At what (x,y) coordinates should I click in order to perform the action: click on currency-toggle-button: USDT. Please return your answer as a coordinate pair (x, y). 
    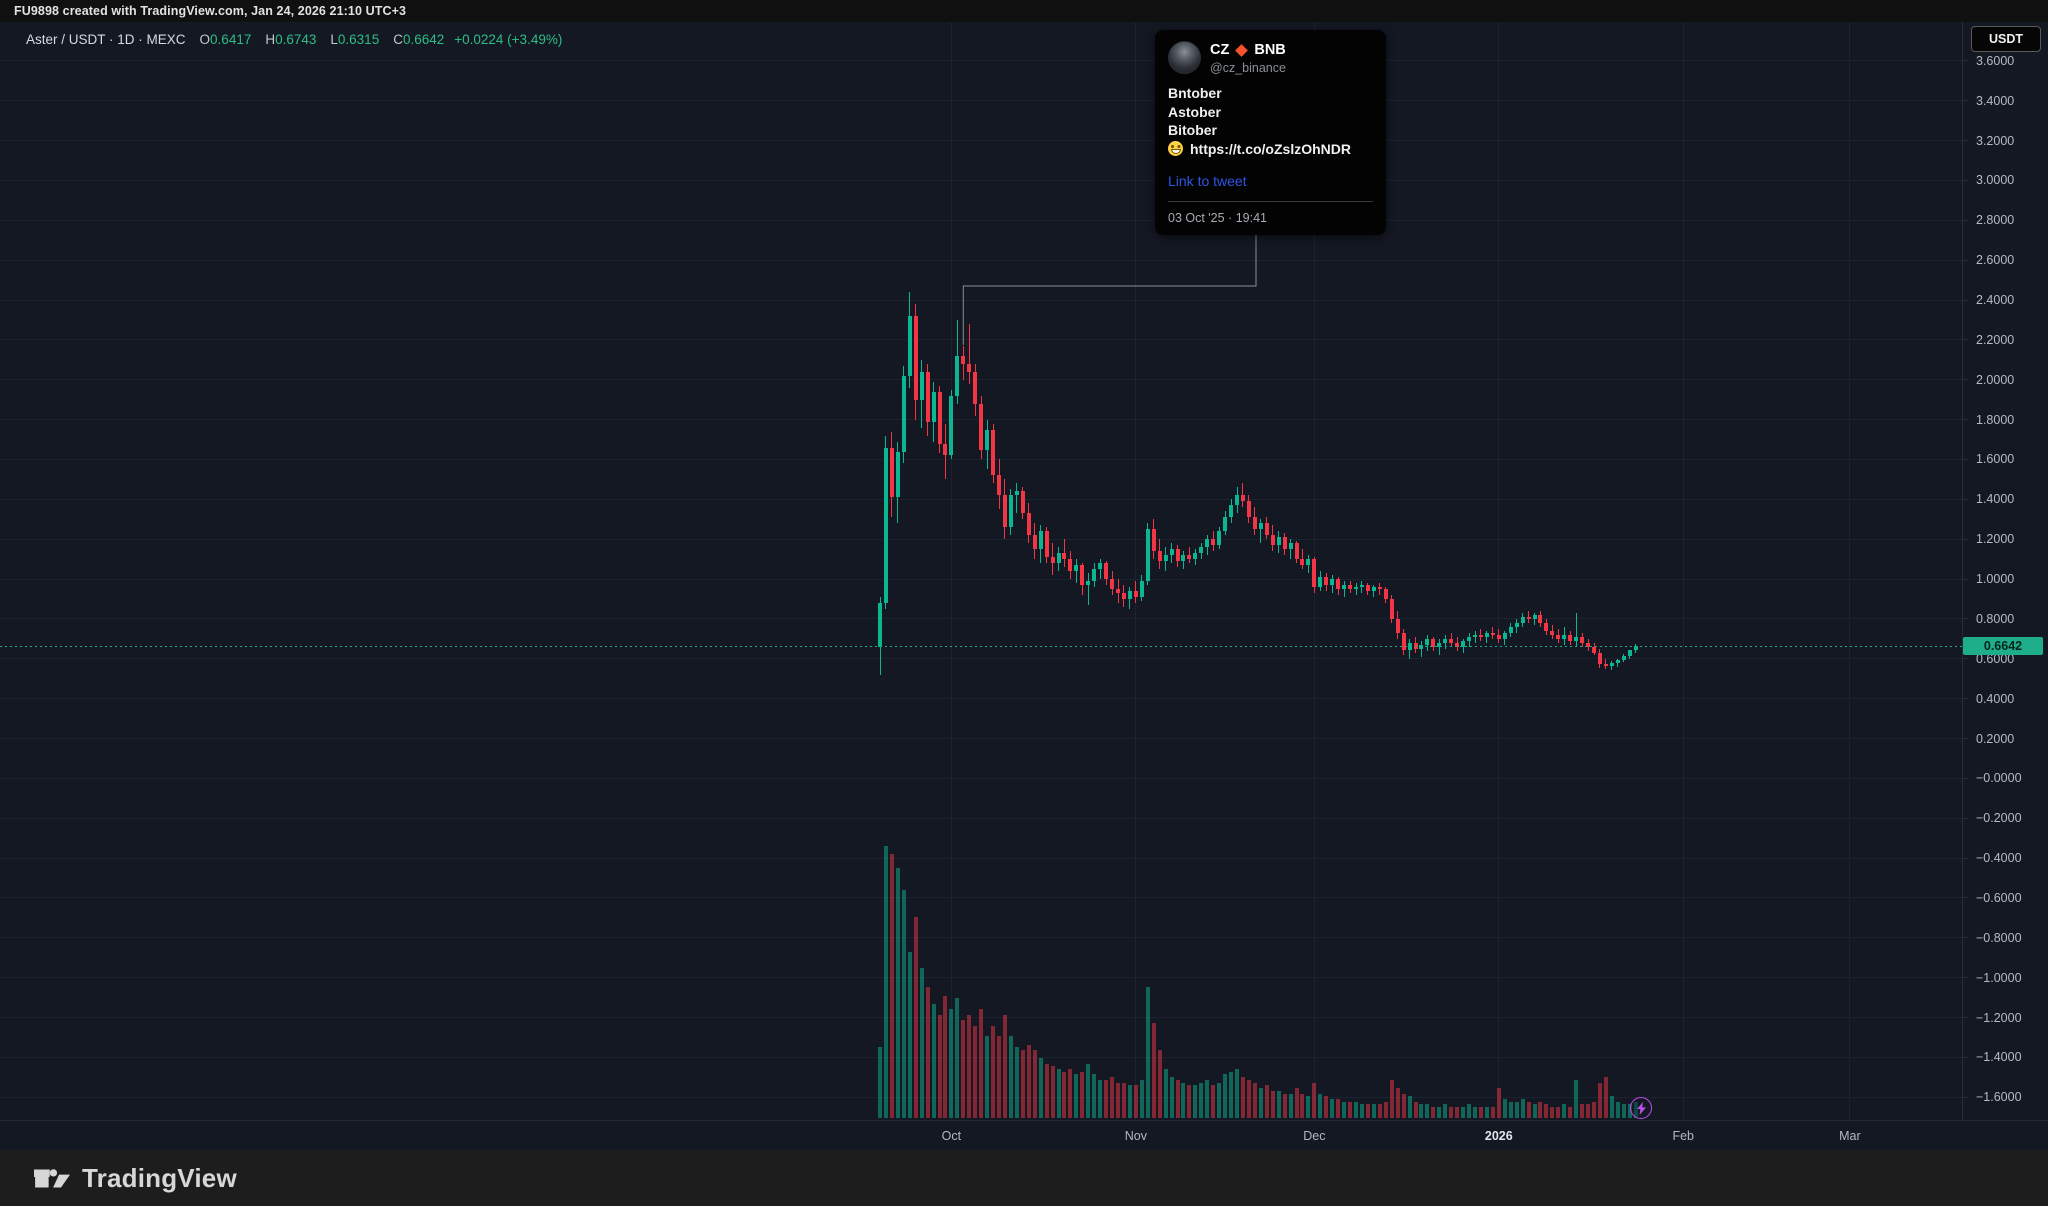
    Looking at the image, I should click on (2006, 39).